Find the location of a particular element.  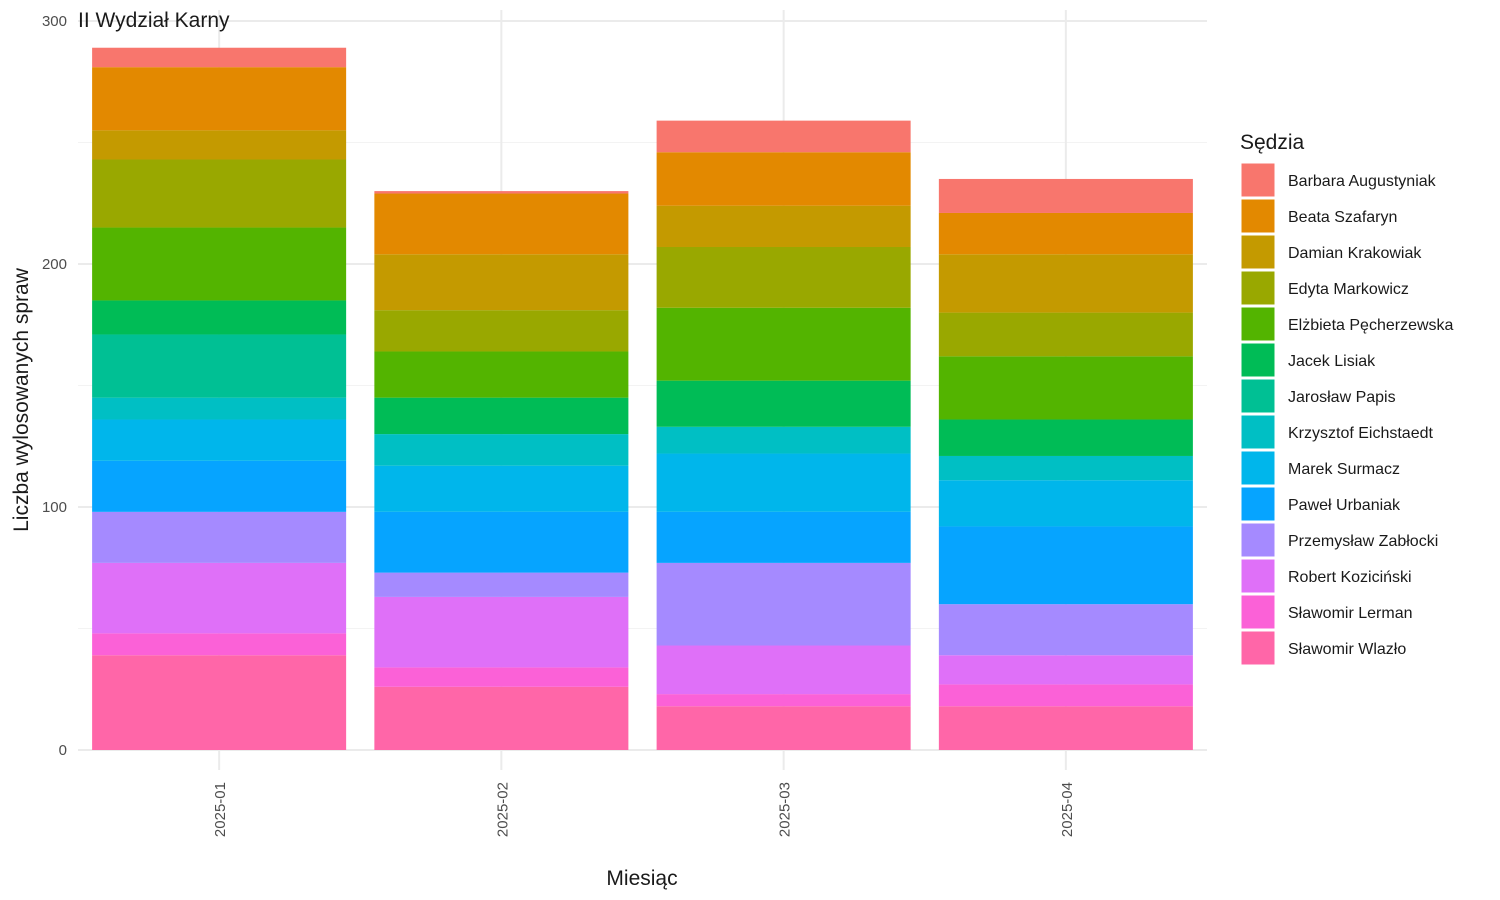

y-tick-label: 0 is located at coordinates (63, 750).